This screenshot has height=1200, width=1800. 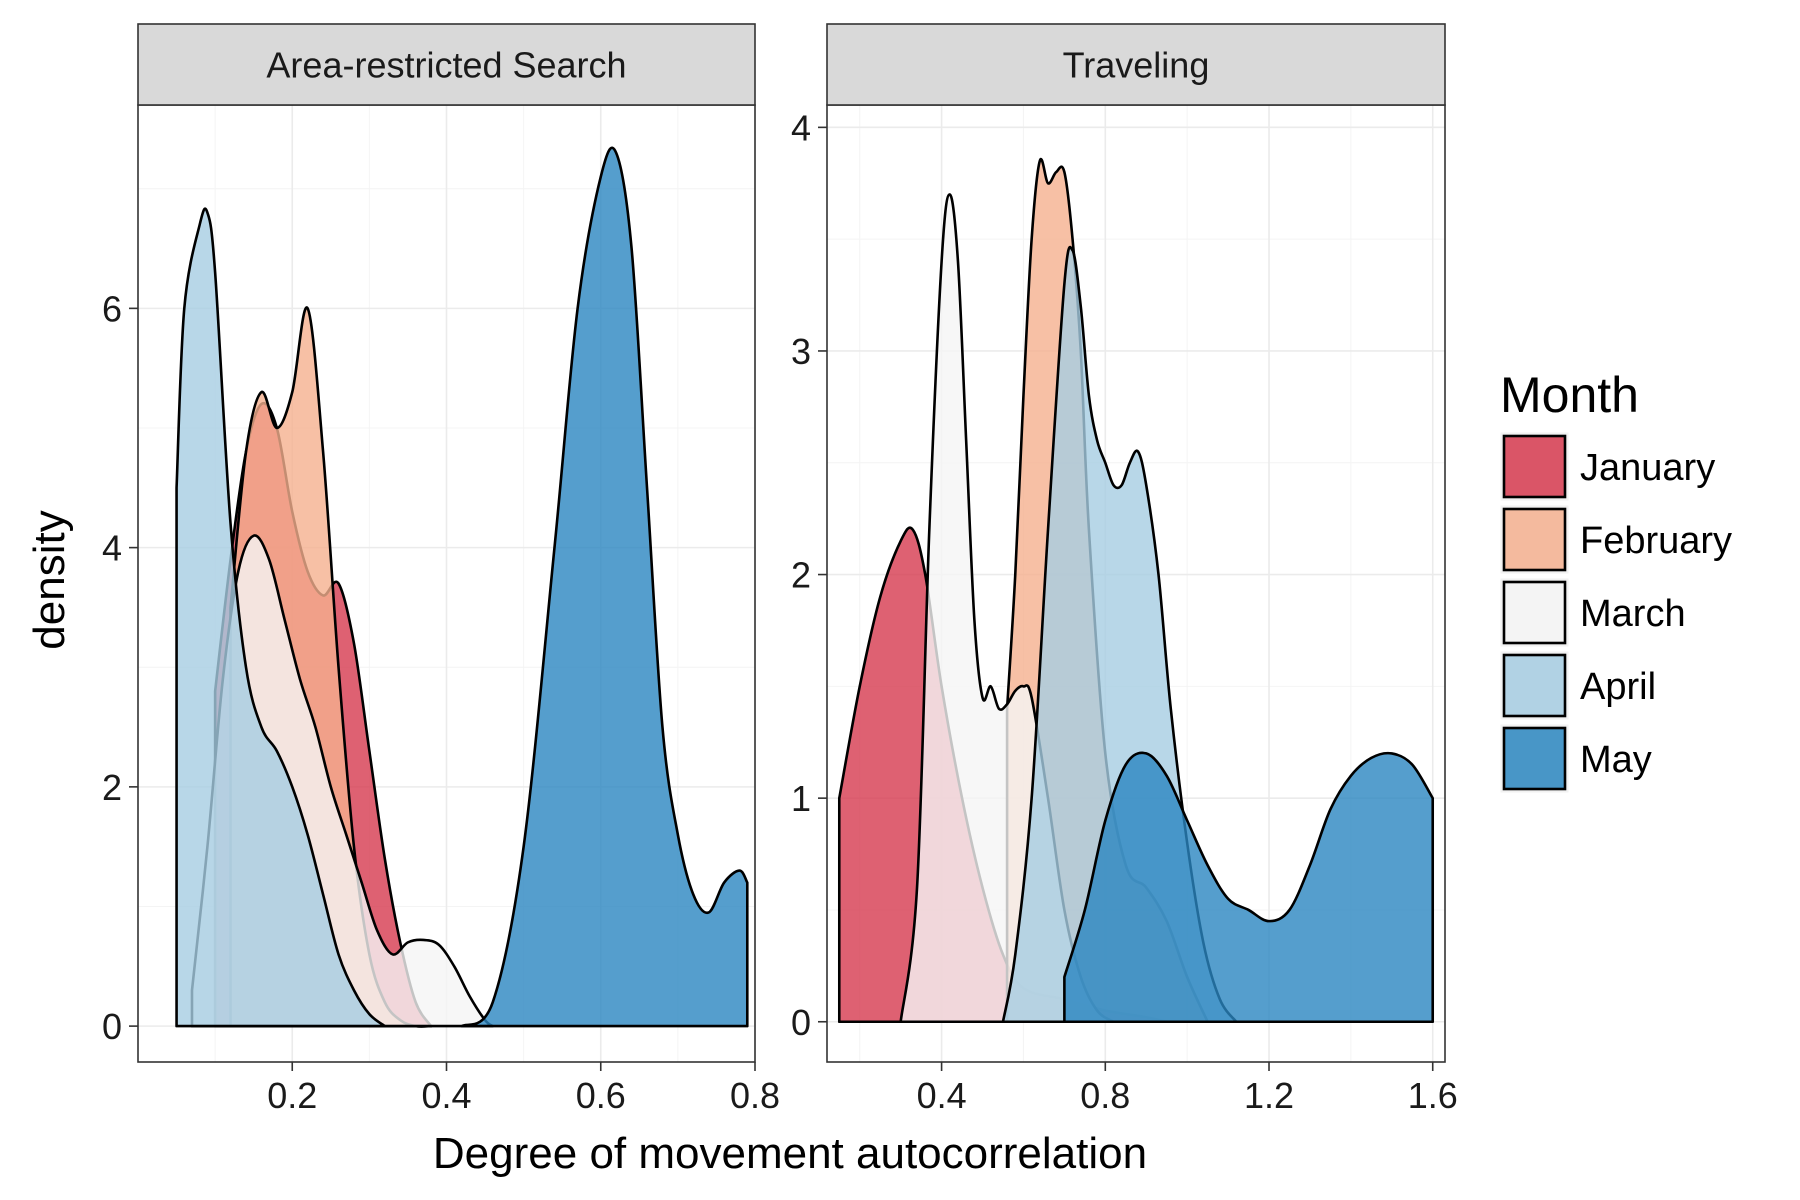 I want to click on legend-label-january: January, so click(x=1647, y=468).